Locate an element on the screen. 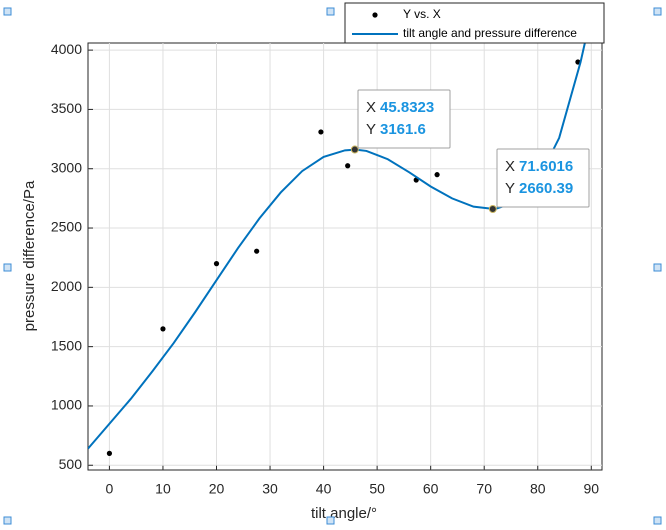 The height and width of the screenshot is (530, 666). y-tick-label: 3000 is located at coordinates (66, 167).